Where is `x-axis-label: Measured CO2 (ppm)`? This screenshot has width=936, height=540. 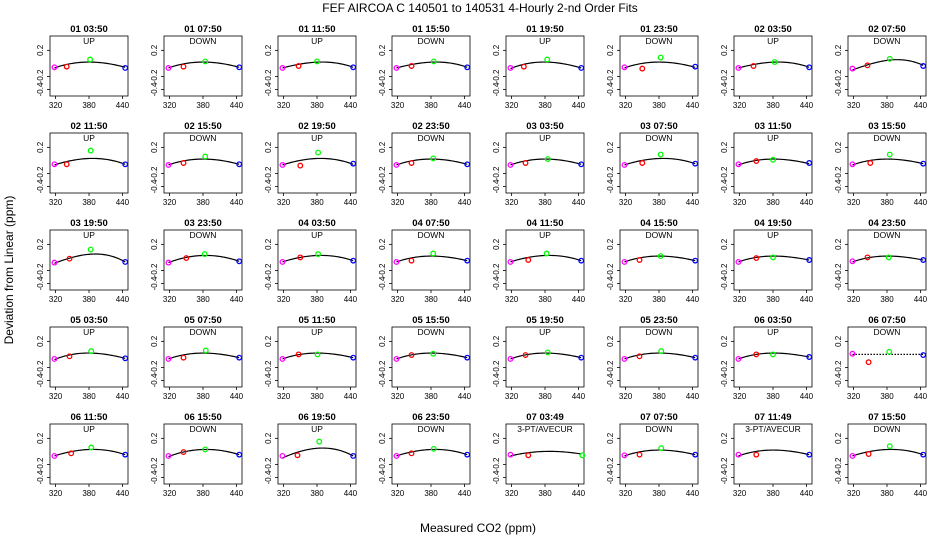
x-axis-label: Measured CO2 (ppm) is located at coordinates (478, 528).